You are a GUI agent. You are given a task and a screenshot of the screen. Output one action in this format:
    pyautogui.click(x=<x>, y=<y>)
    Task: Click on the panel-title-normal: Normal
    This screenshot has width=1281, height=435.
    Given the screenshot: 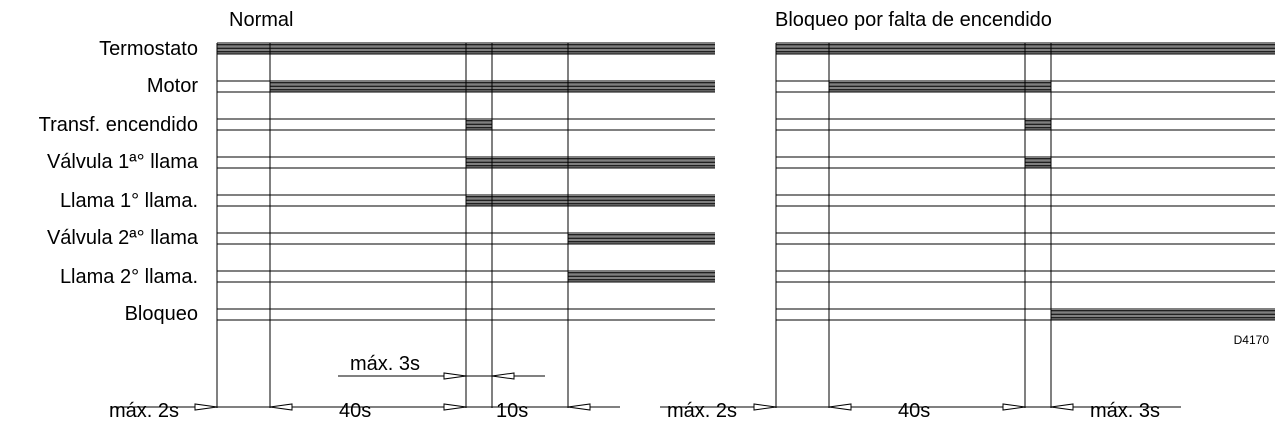 What is the action you would take?
    pyautogui.click(x=261, y=20)
    